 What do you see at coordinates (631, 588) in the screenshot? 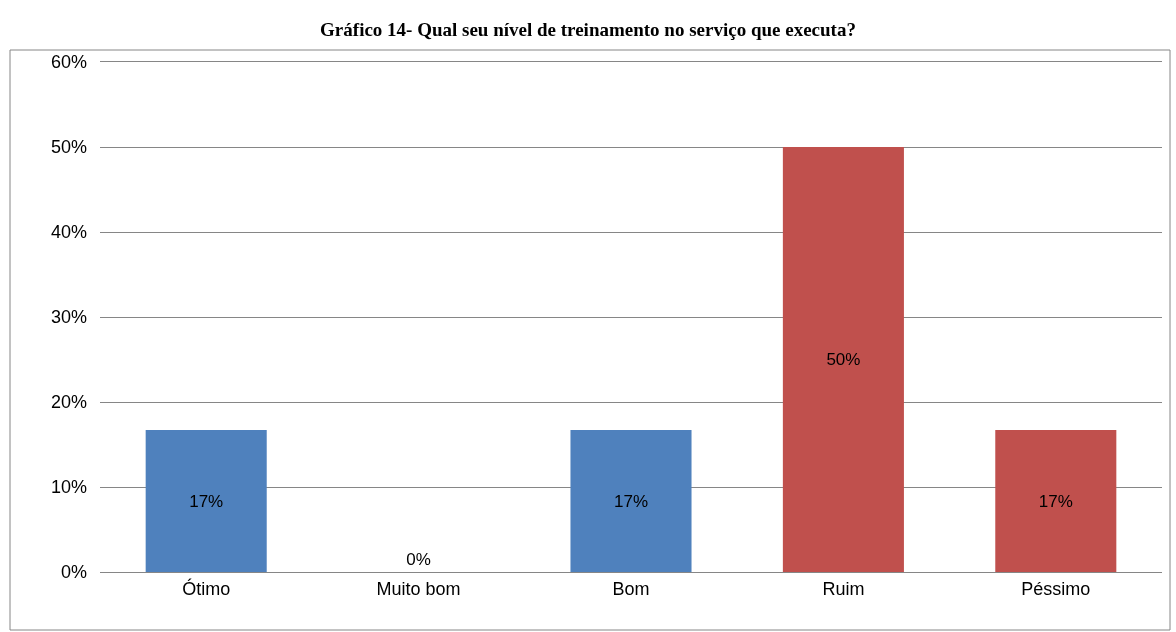
I see `x-tick-label: Bom` at bounding box center [631, 588].